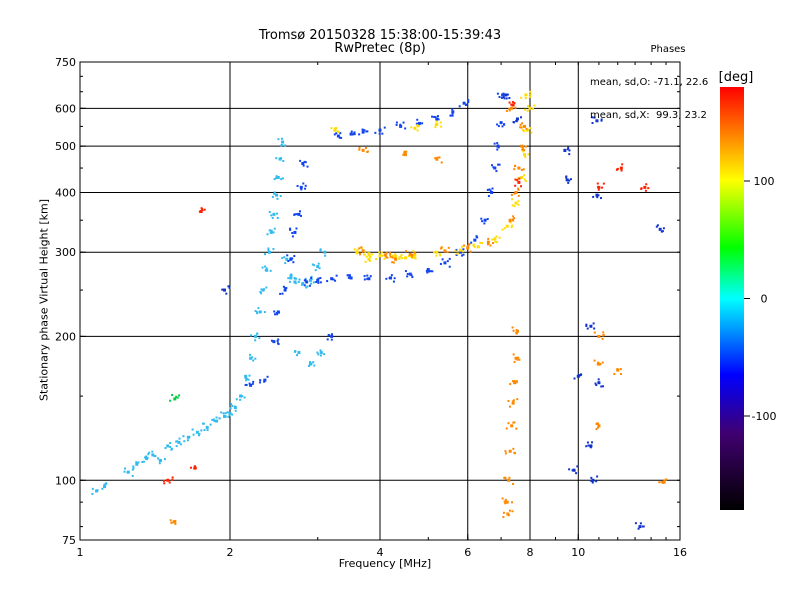 Image resolution: width=800 pixels, height=600 pixels. Describe the element at coordinates (649, 82) in the screenshot. I see `phase-stats-o: mean, sd,O: -71.1, 22.6` at that location.